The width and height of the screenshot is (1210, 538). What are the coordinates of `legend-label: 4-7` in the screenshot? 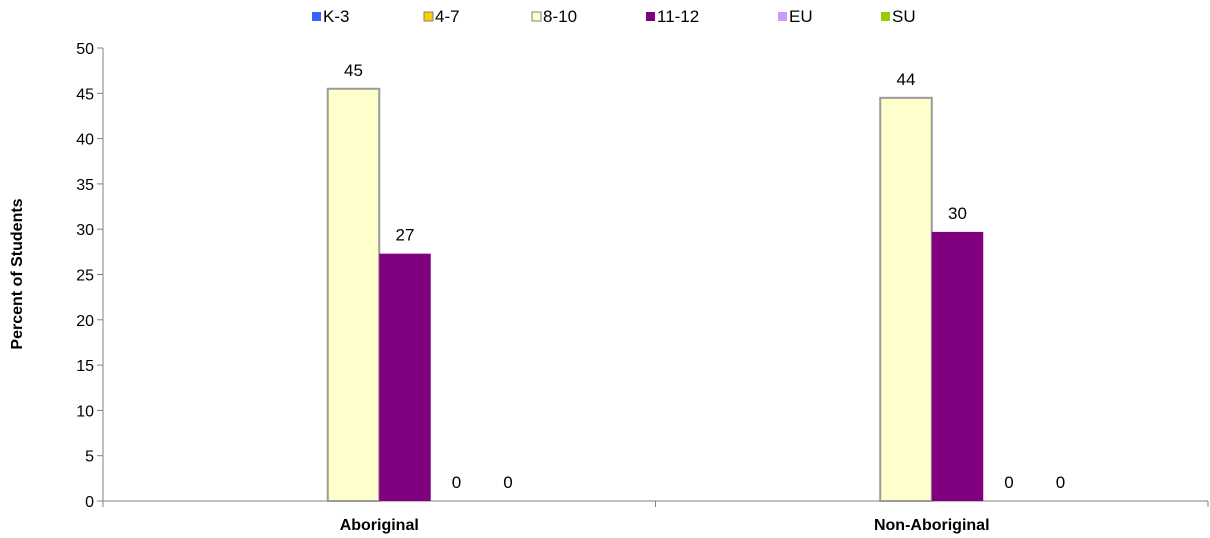 It's located at (447, 16).